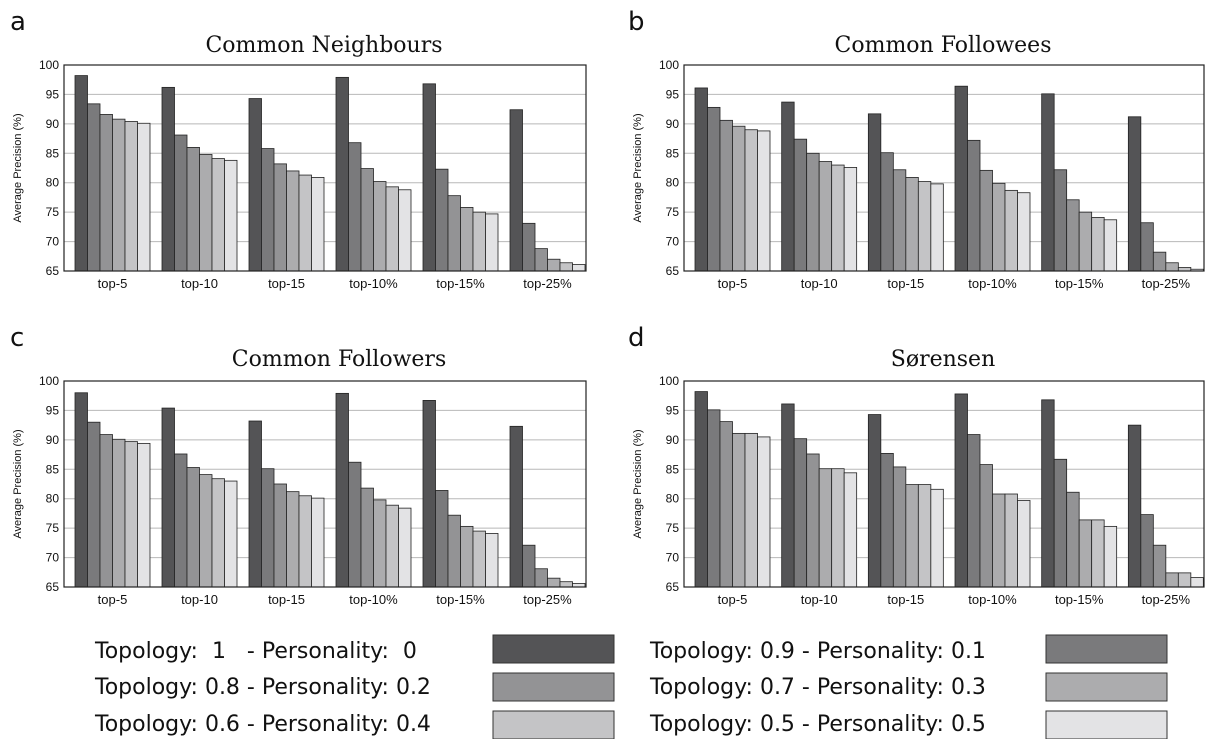 Image resolution: width=1229 pixels, height=739 pixels. I want to click on y-tick-label: 65, so click(53, 271).